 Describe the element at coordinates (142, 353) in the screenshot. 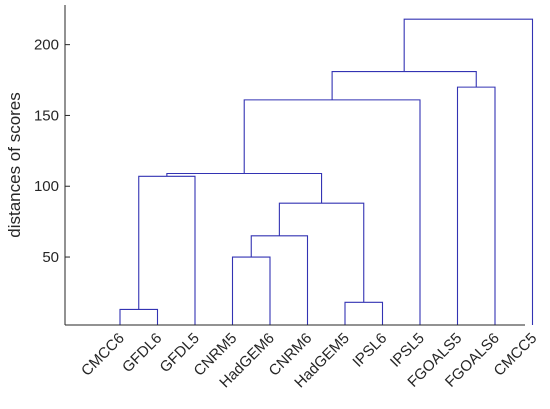

I see `leaf-label: GFDL6` at that location.